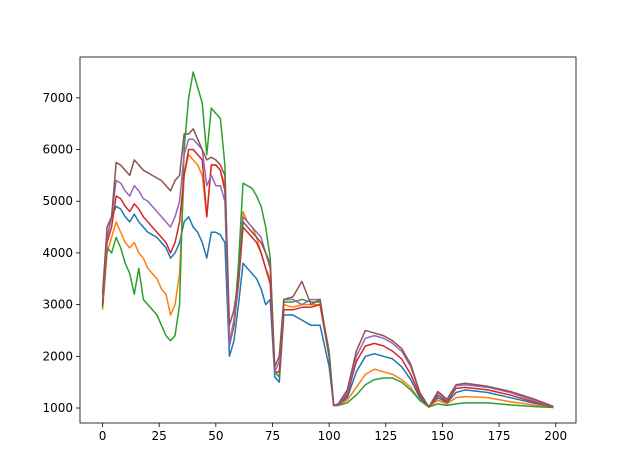  What do you see at coordinates (103, 436) in the screenshot?
I see `x-tick-label: 0` at bounding box center [103, 436].